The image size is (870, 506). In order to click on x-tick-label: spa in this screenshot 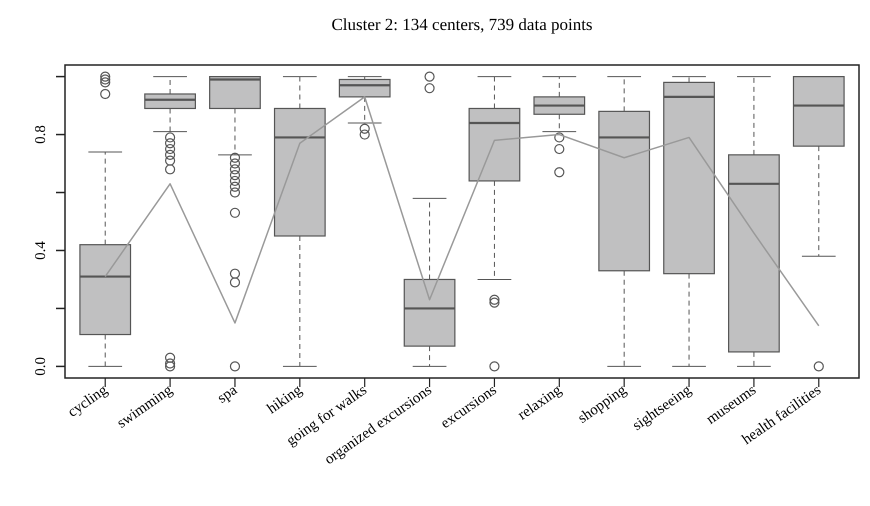, I will do `click(227, 394)`.